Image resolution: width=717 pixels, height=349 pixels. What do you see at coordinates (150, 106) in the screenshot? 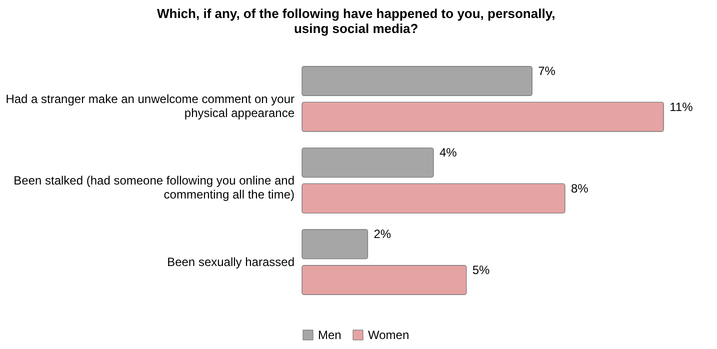
I see `y-tick-label: Had a stranger make an unwelcome comment on your physical appearance` at bounding box center [150, 106].